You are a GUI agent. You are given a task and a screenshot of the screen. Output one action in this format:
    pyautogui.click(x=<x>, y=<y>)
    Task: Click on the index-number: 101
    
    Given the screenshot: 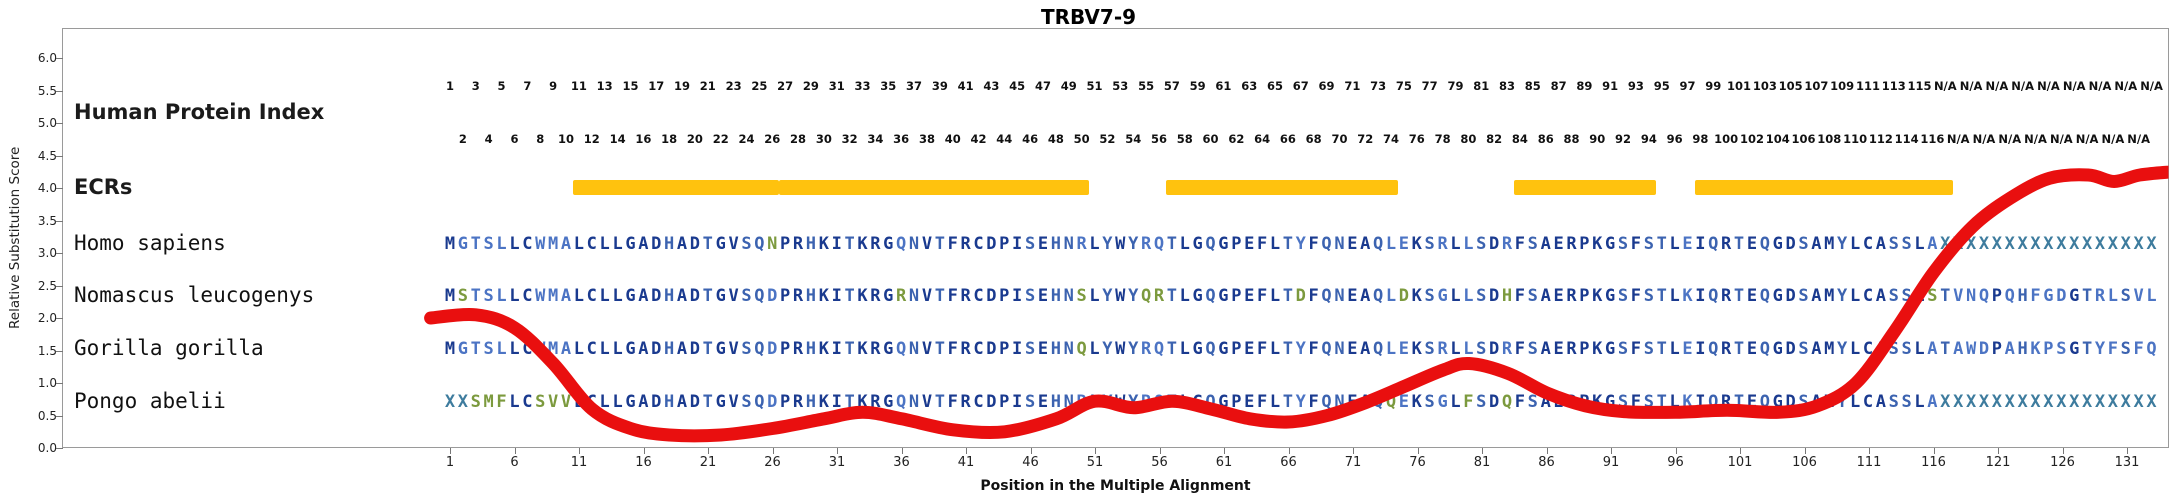 What is the action you would take?
    pyautogui.click(x=1739, y=86)
    